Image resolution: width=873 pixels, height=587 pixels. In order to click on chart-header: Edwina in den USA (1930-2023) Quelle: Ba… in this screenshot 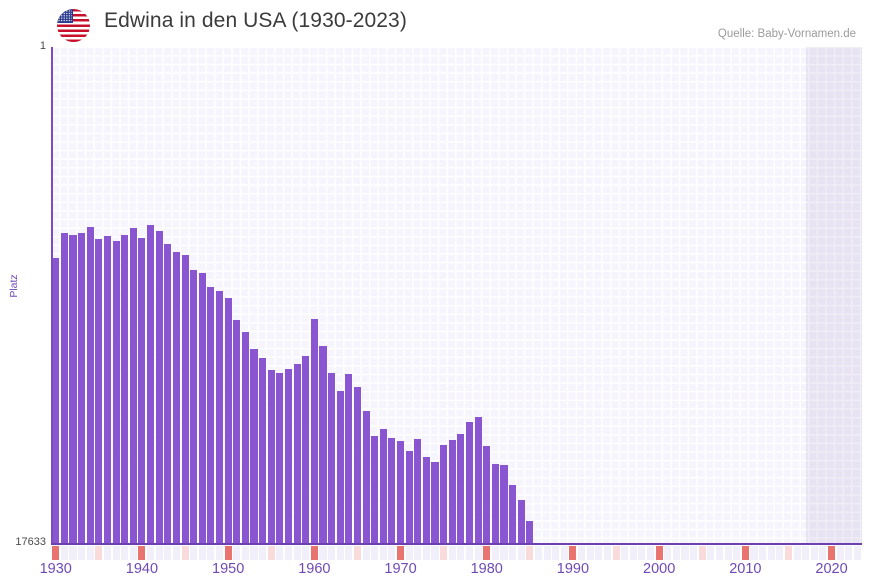, I will do `click(436, 23)`.